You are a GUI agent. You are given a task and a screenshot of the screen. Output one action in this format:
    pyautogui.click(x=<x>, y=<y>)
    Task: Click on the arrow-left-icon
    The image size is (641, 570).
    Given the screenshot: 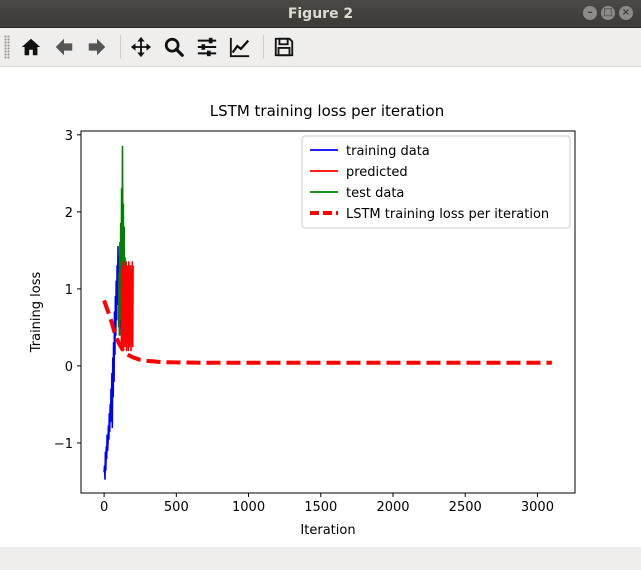 What is the action you would take?
    pyautogui.click(x=64, y=47)
    